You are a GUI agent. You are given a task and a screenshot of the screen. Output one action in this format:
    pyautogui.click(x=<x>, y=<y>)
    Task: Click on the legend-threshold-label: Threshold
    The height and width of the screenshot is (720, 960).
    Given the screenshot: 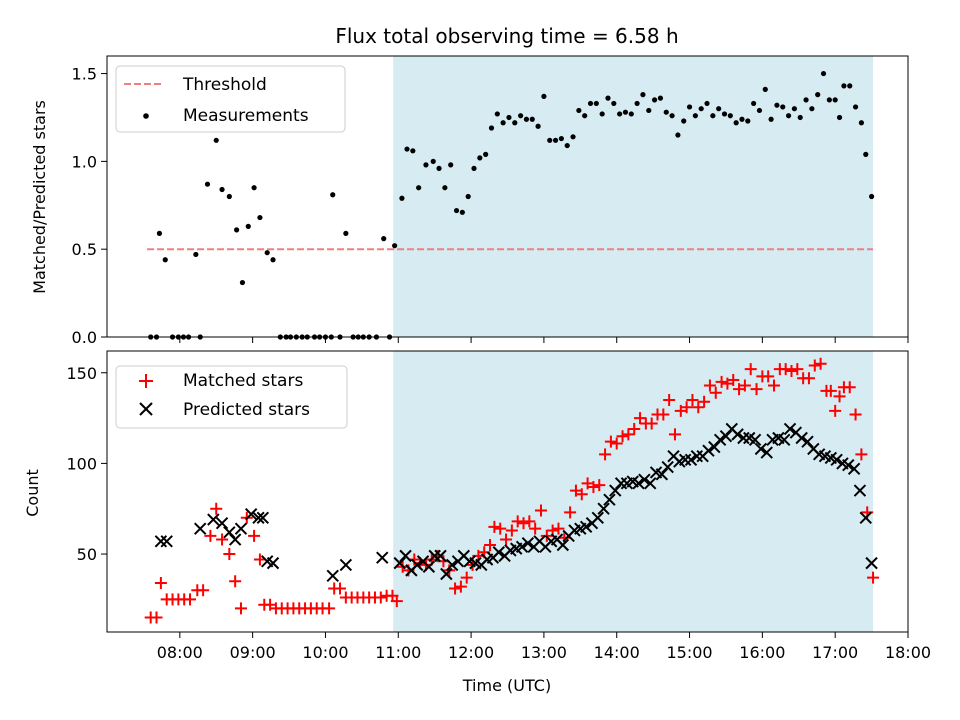 What is the action you would take?
    pyautogui.click(x=224, y=85)
    